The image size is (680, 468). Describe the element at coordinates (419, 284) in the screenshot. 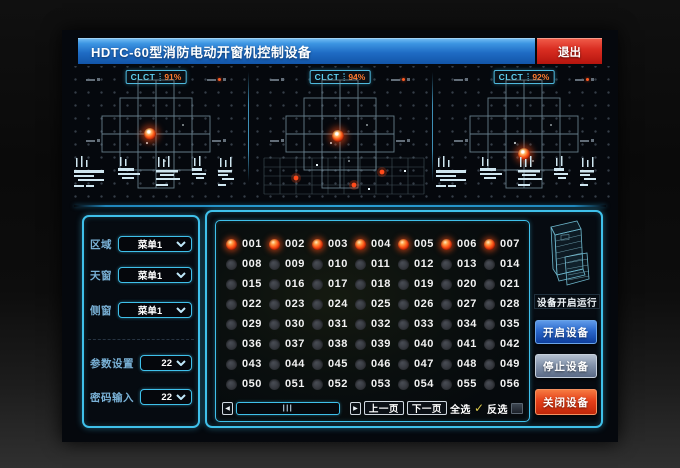

I see `device-item-019: 019` at that location.